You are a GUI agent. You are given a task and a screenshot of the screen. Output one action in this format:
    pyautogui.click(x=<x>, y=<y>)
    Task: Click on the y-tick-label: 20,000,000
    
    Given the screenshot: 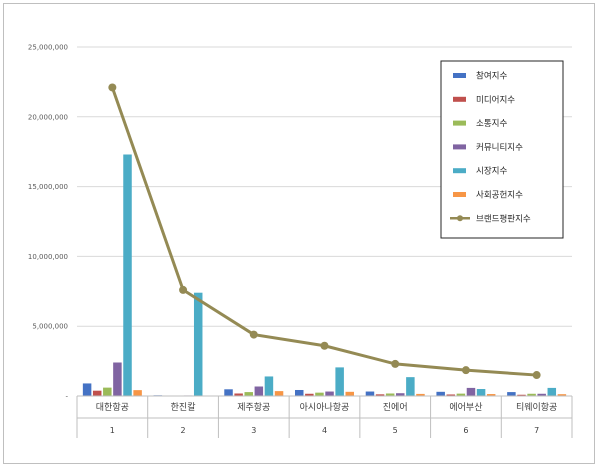 What is the action you would take?
    pyautogui.click(x=48, y=117)
    